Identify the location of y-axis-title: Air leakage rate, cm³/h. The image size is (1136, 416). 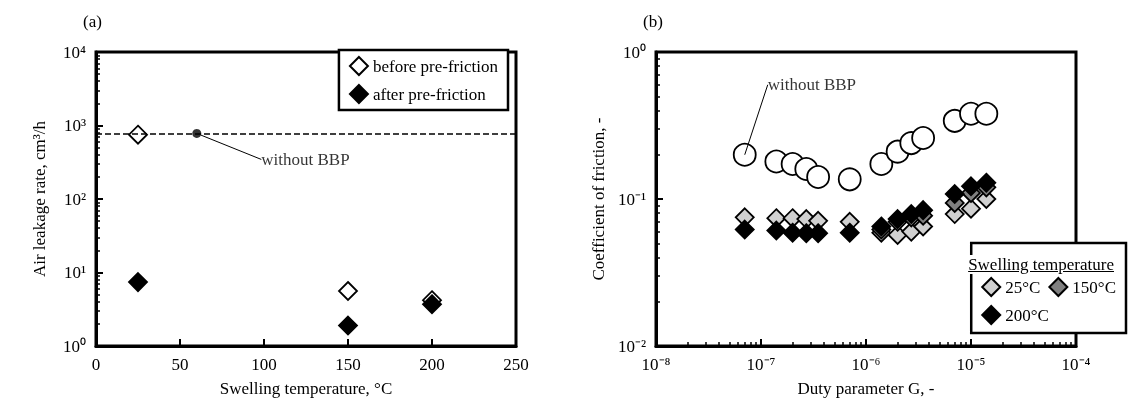
(39, 199).